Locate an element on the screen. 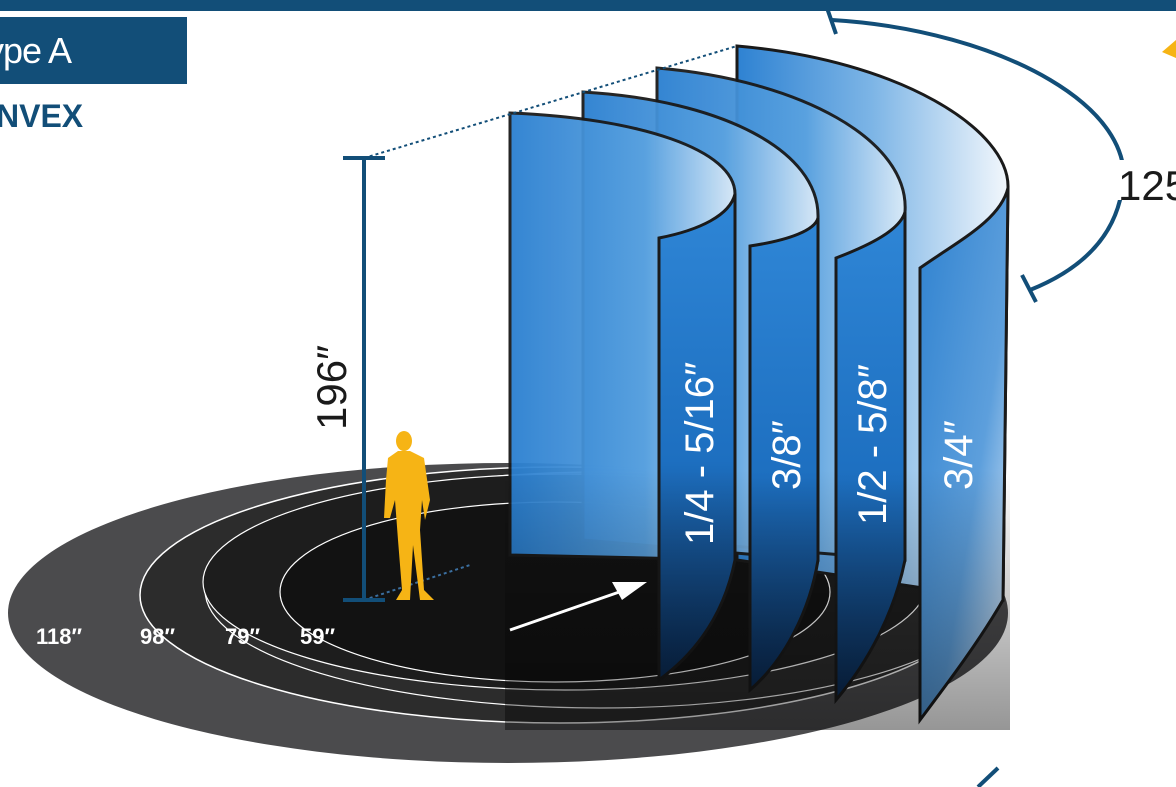 The width and height of the screenshot is (1176, 787). panel-label-3-4: 3/4″ is located at coordinates (959, 455).